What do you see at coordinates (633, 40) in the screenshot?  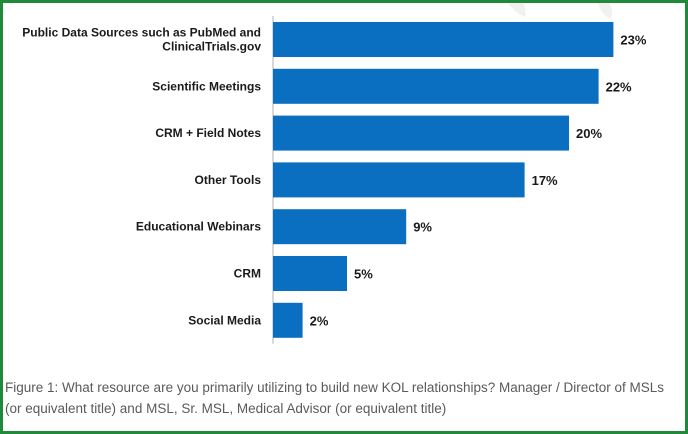 I see `data-label: 23%` at bounding box center [633, 40].